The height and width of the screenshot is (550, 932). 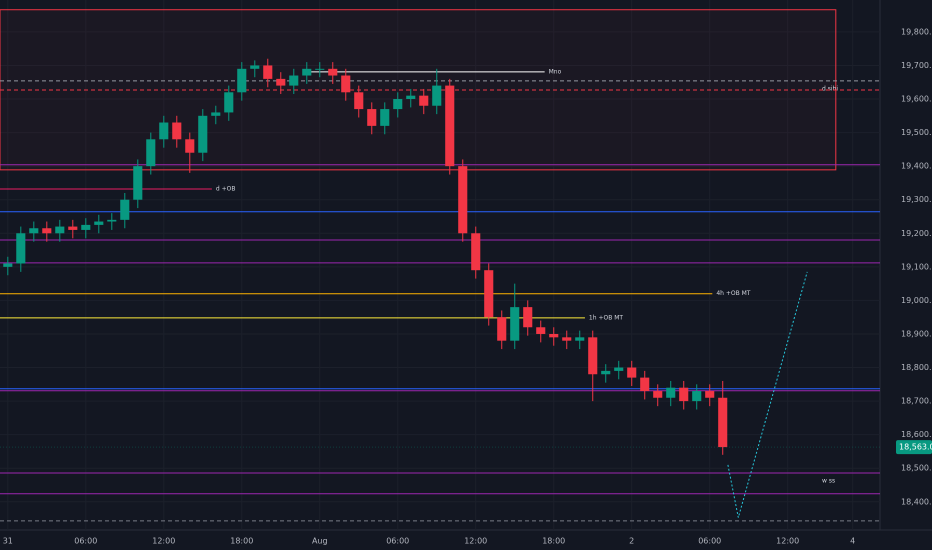 I want to click on y-tick-label: 19,700.00, so click(x=916, y=65).